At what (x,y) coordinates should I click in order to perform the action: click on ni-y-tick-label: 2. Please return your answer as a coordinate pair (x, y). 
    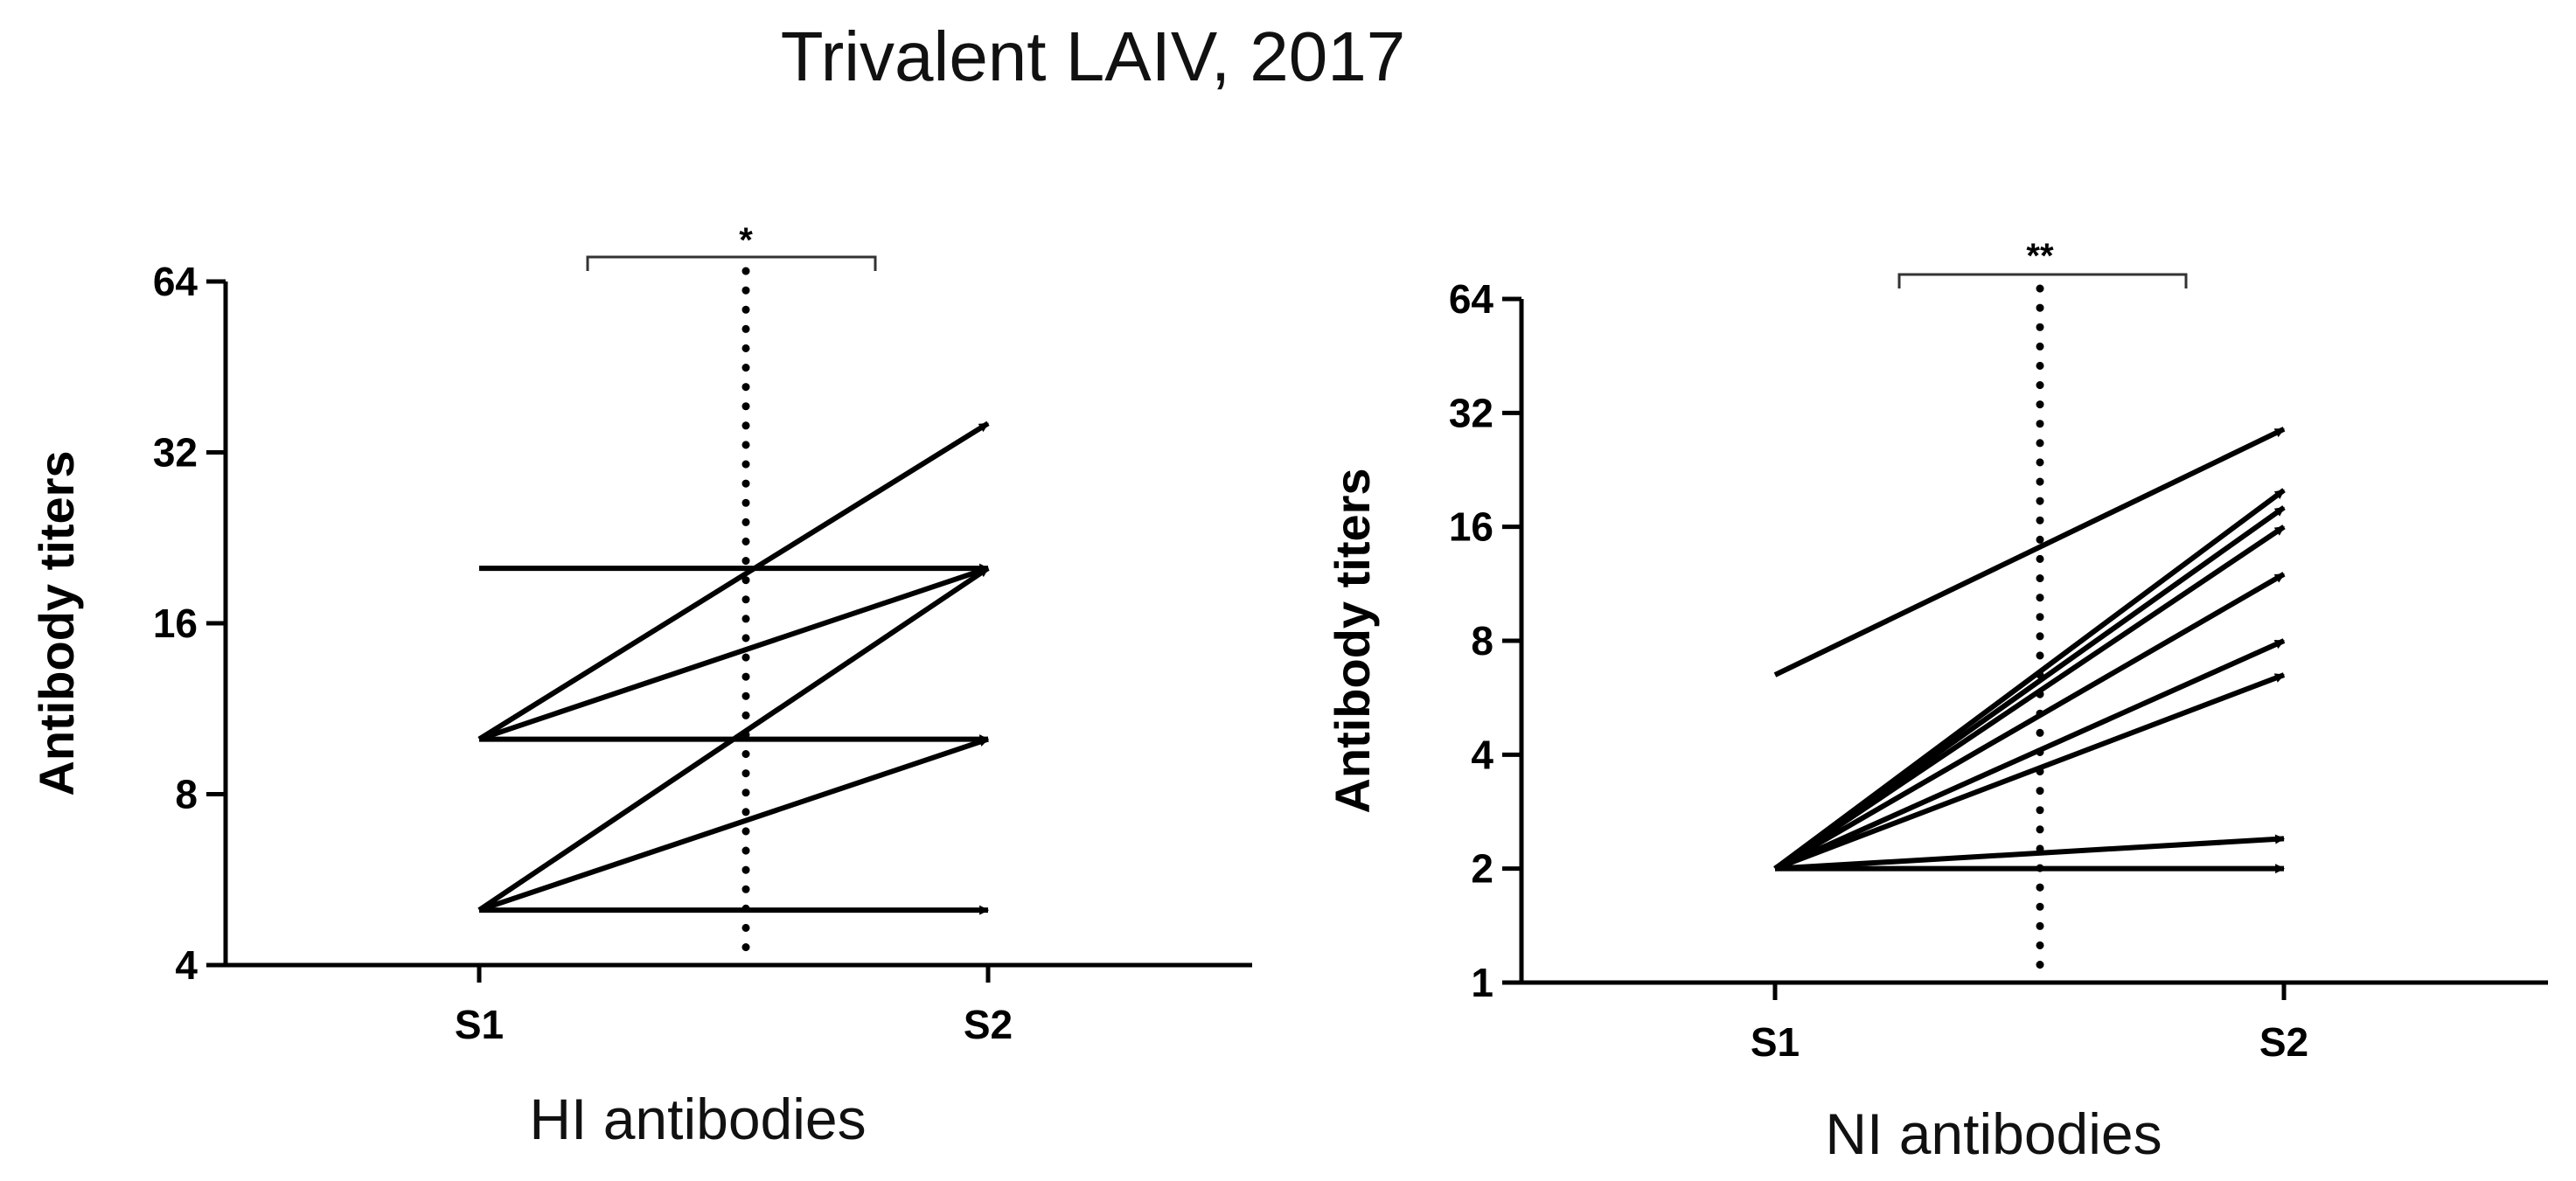
    Looking at the image, I should click on (1482, 869).